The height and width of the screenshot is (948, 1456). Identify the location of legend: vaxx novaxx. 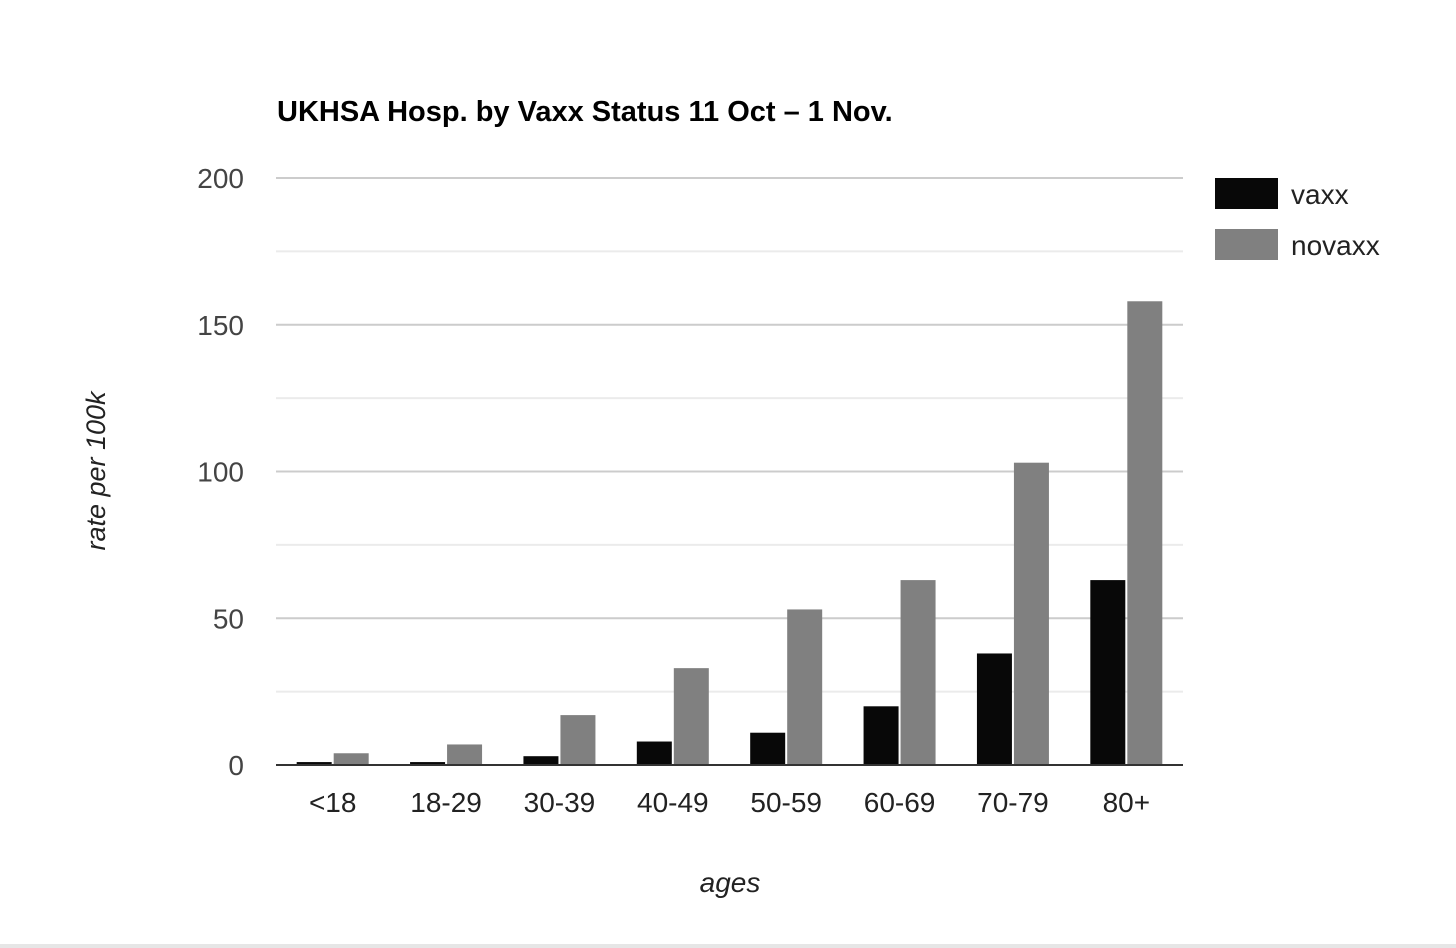
(1297, 219).